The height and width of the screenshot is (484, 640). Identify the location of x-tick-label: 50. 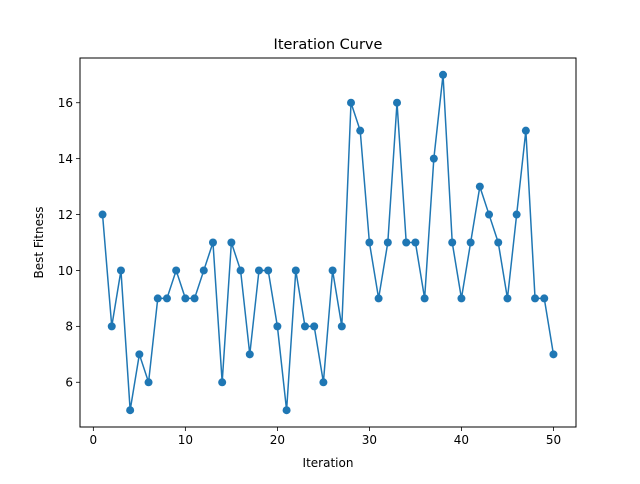
(553, 440).